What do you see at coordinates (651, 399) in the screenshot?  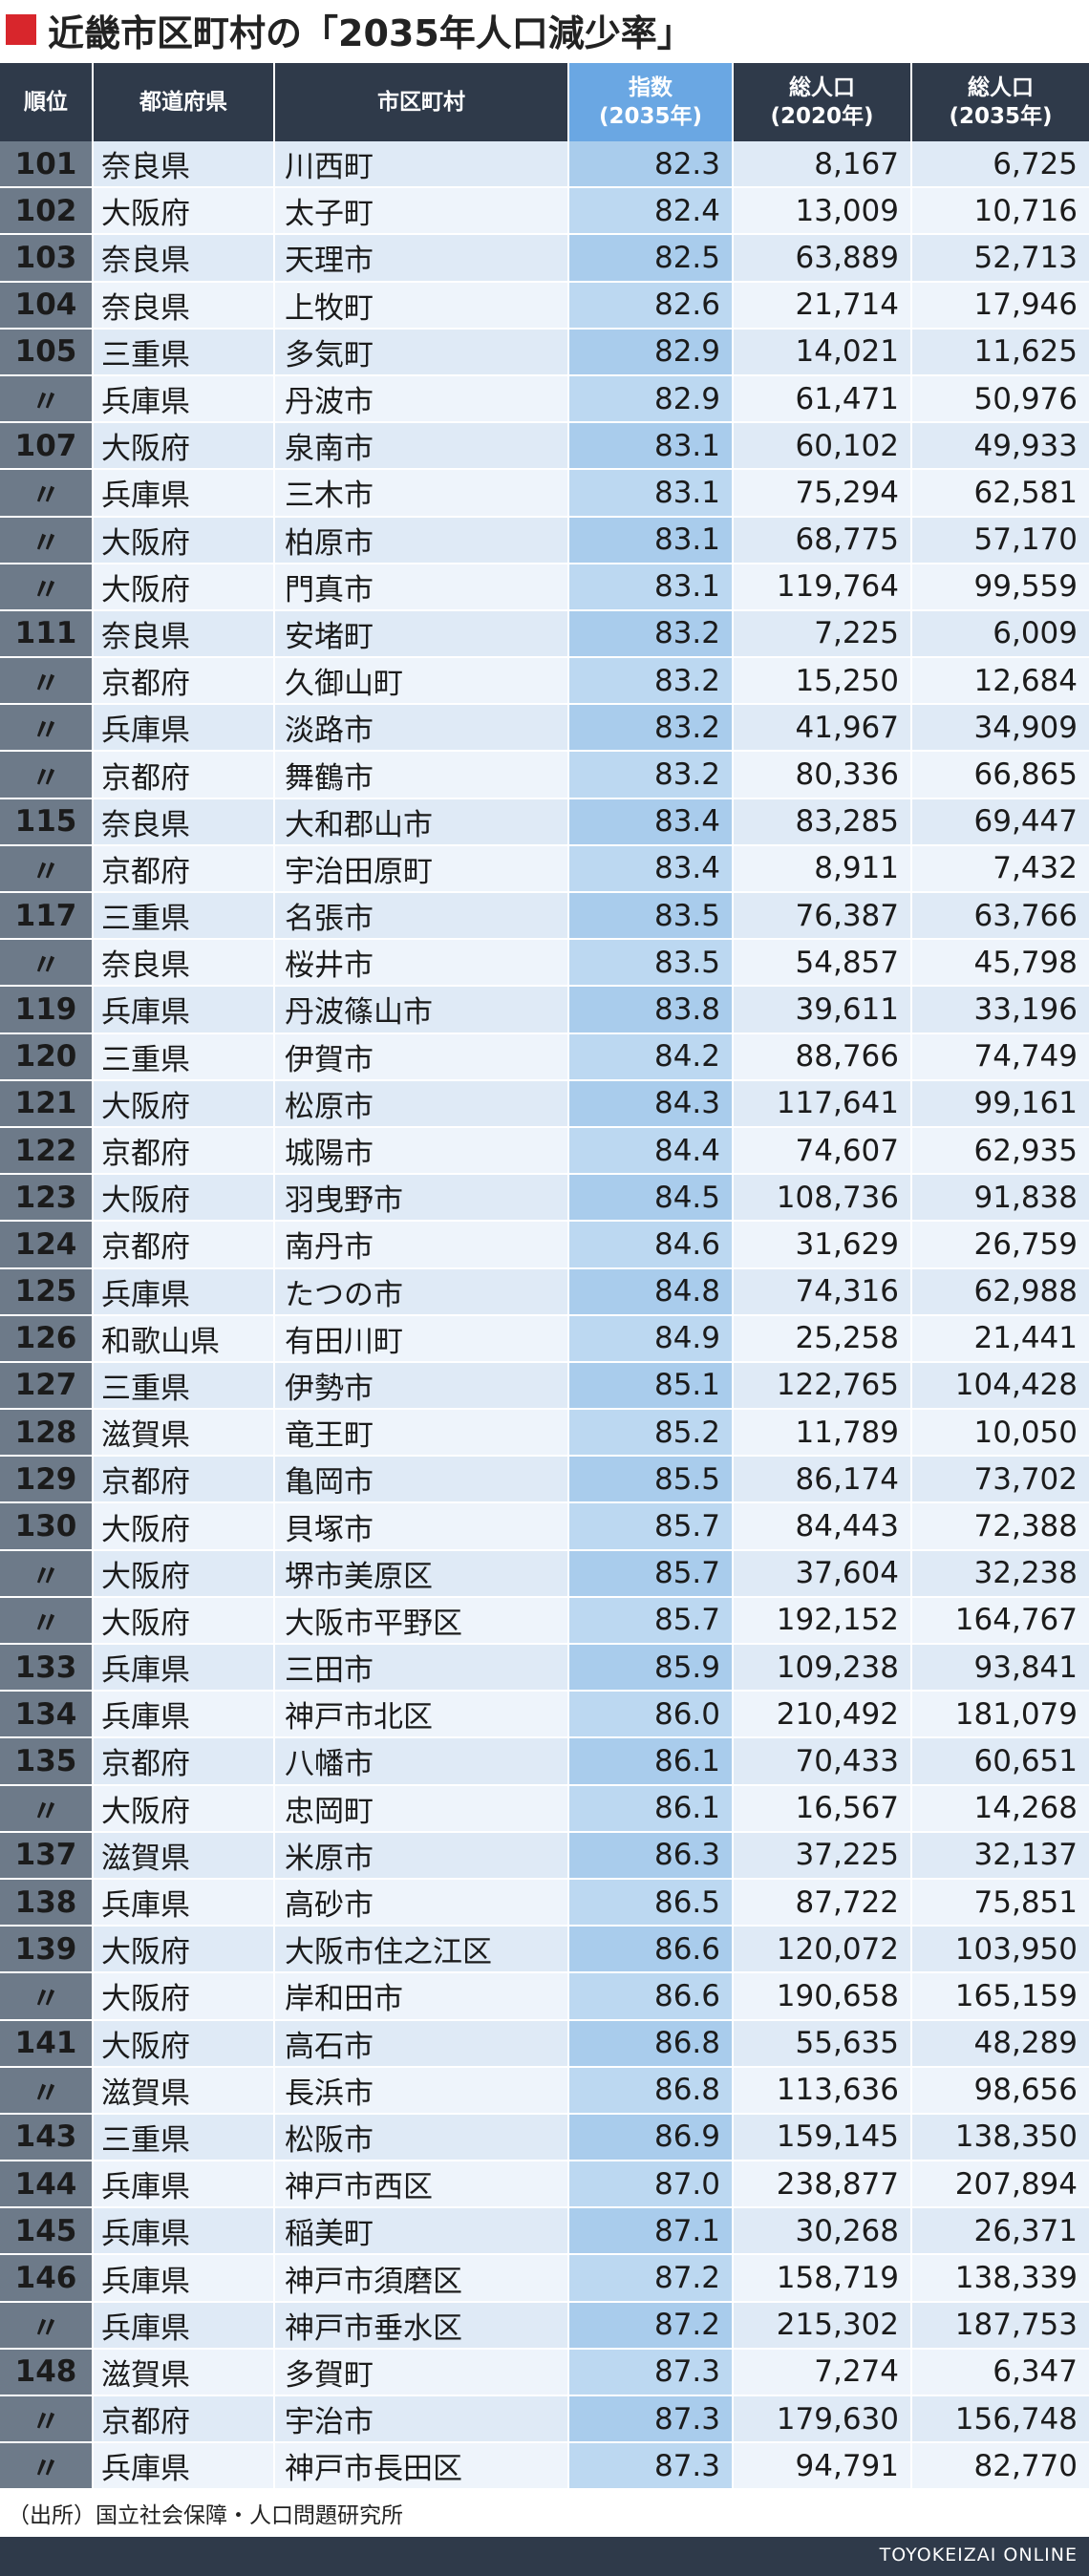 I see `index-cell: 82.9` at bounding box center [651, 399].